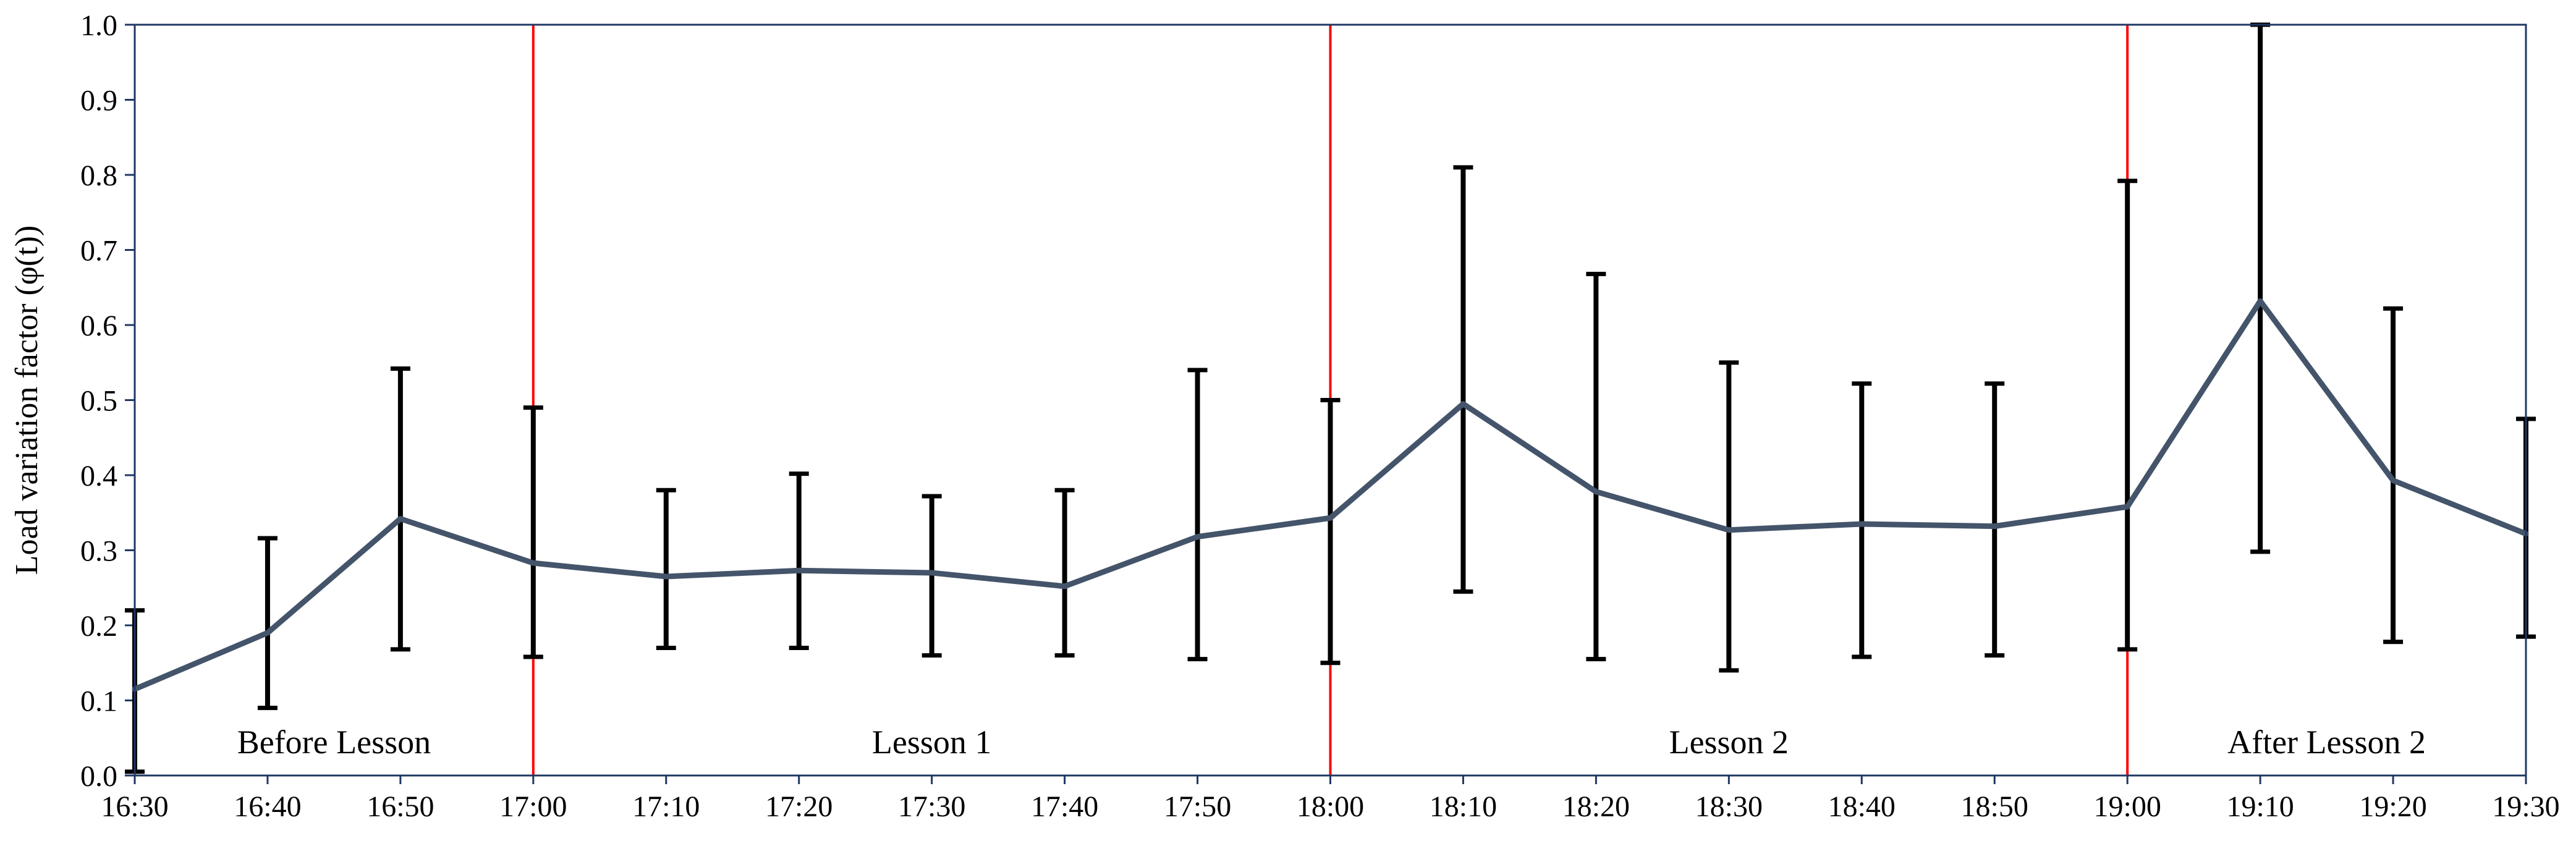 The width and height of the screenshot is (2576, 841). What do you see at coordinates (1463, 806) in the screenshot?
I see `x-tick-label: 18:10` at bounding box center [1463, 806].